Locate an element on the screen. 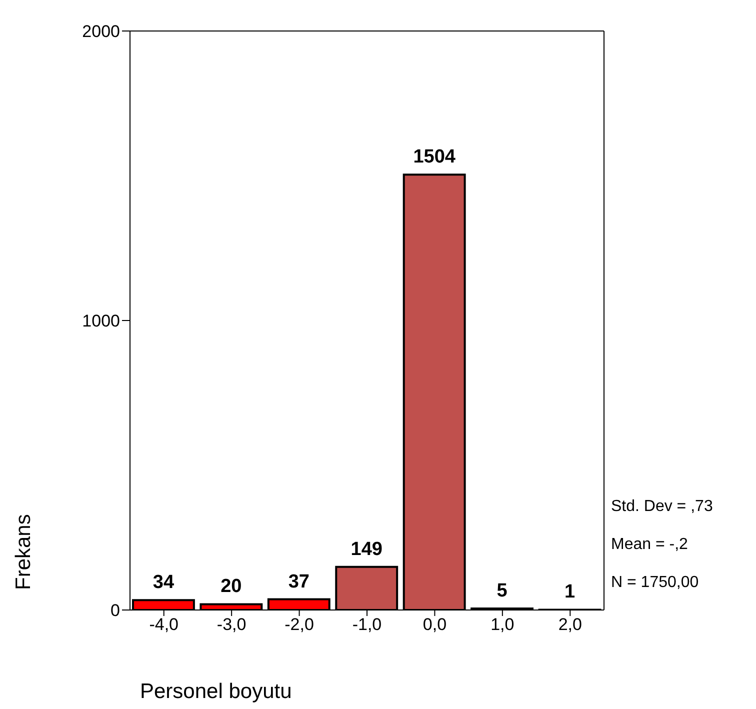 The width and height of the screenshot is (756, 709). y-axis-title: Frekans is located at coordinates (23, 552).